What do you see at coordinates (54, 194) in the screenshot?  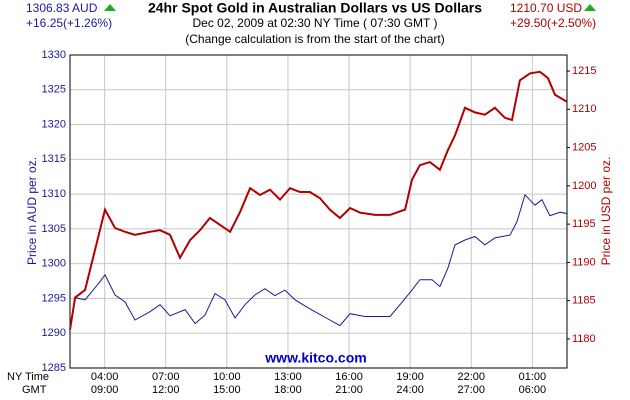 I see `y-tick-label: 1310` at bounding box center [54, 194].